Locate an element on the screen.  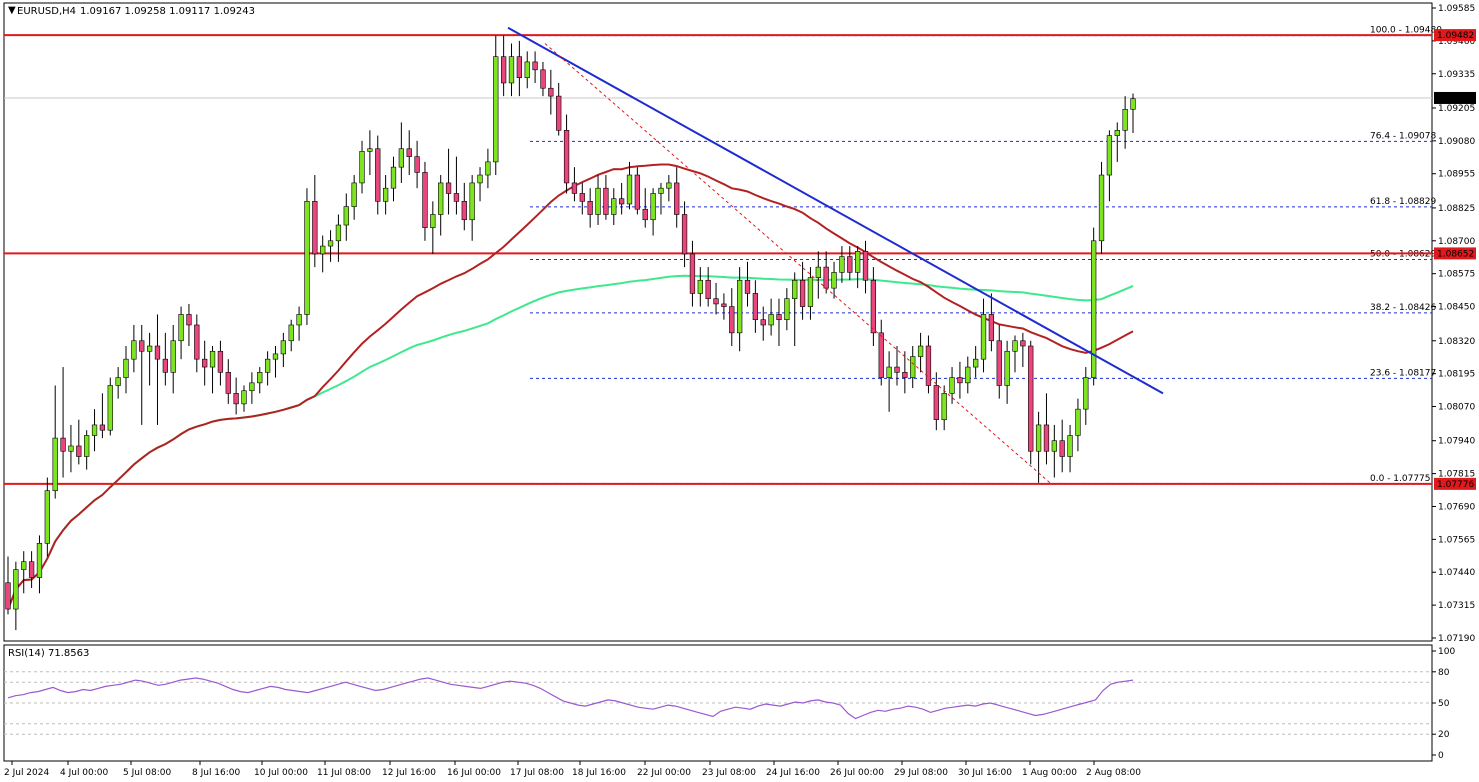
price-tag-label: 1.07776 is located at coordinates (1455, 485).